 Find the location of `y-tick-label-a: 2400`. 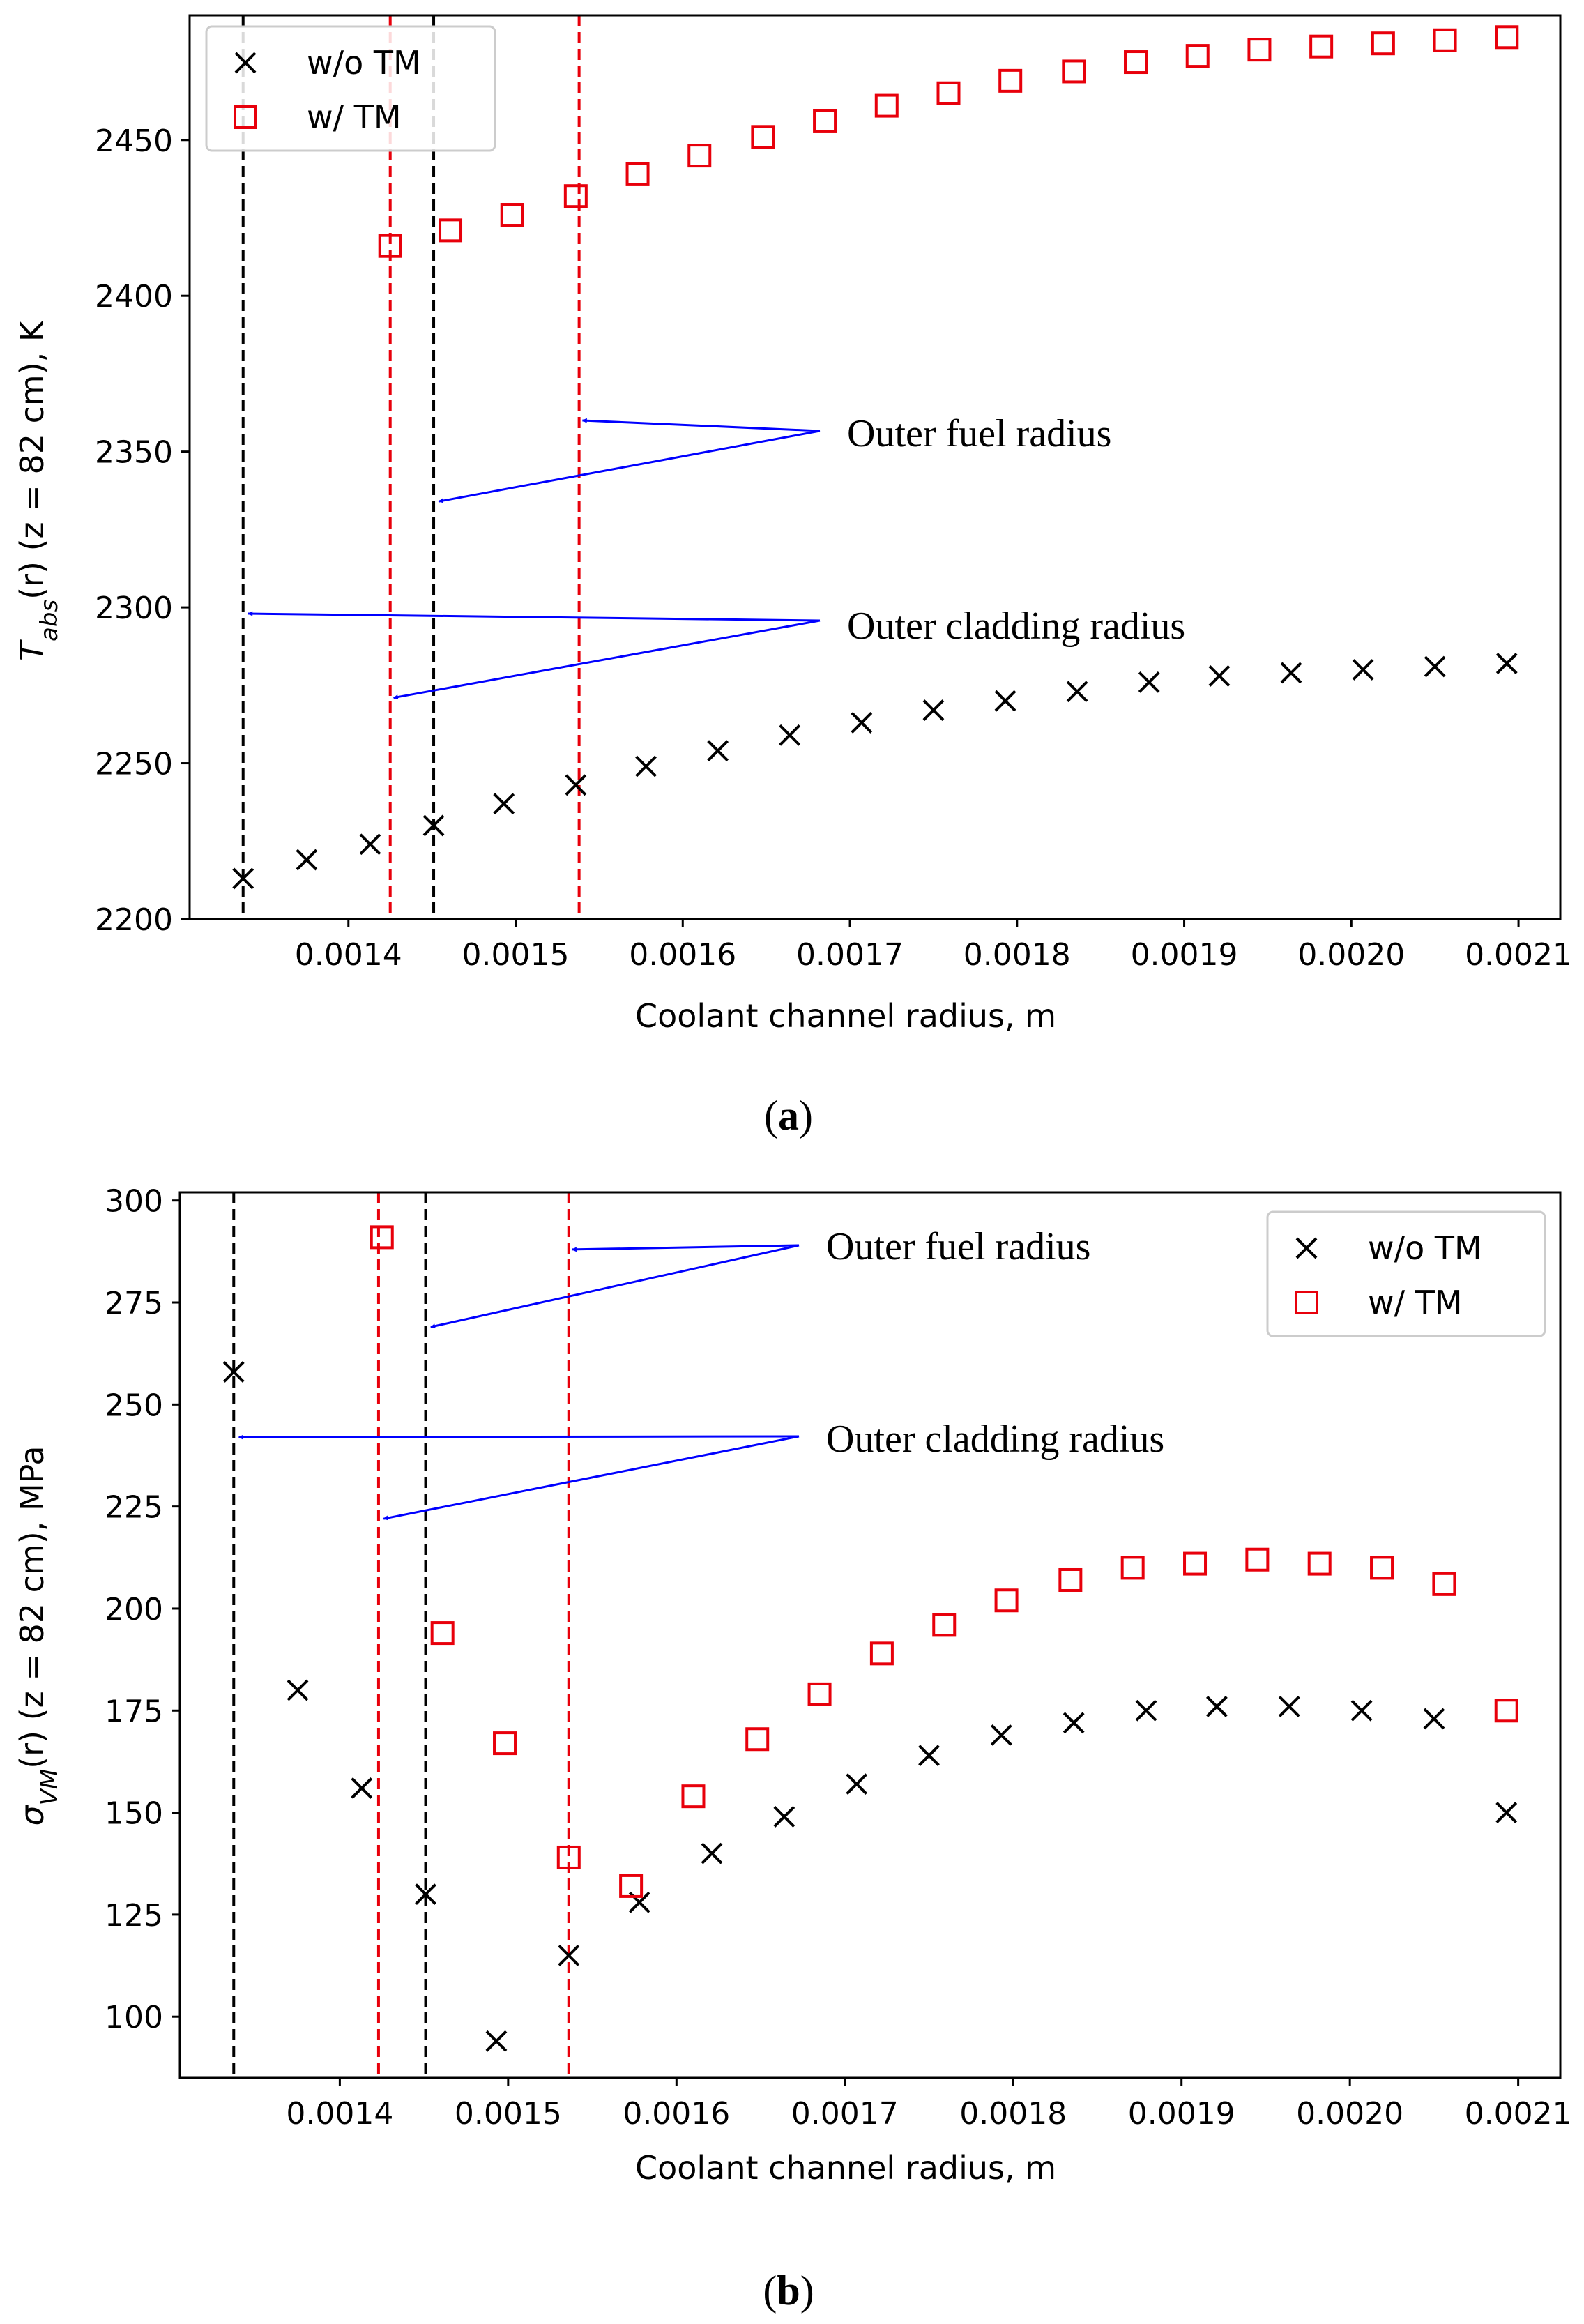

y-tick-label-a: 2400 is located at coordinates (134, 296).